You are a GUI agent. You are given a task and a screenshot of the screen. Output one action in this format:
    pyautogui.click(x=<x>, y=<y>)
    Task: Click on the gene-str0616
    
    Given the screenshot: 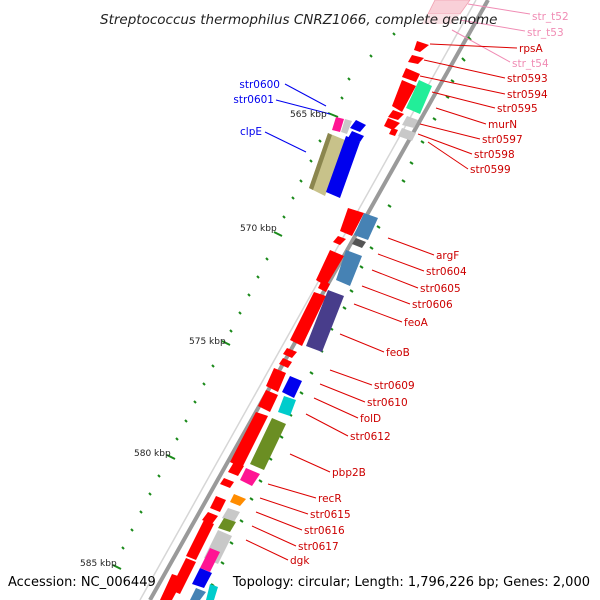 What is the action you would take?
    pyautogui.click(x=231, y=515)
    